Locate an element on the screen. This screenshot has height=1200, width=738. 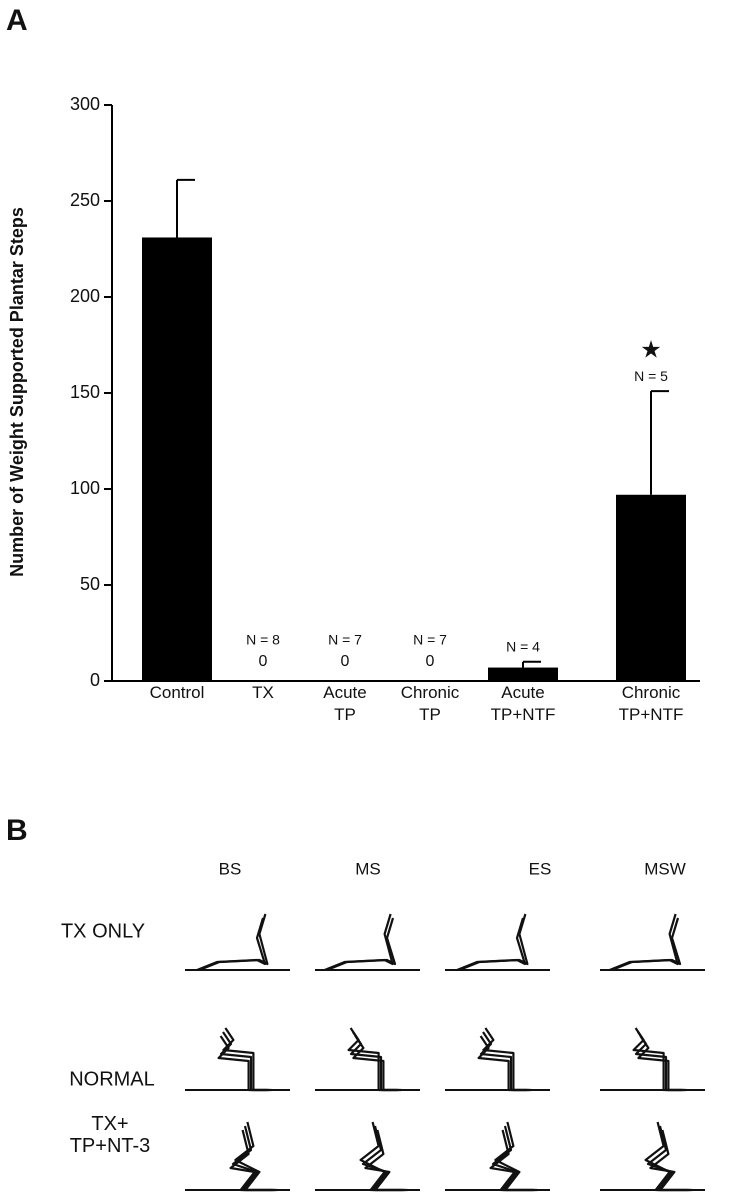
row-label: TX+ TP+NT-3 is located at coordinates (110, 1135).